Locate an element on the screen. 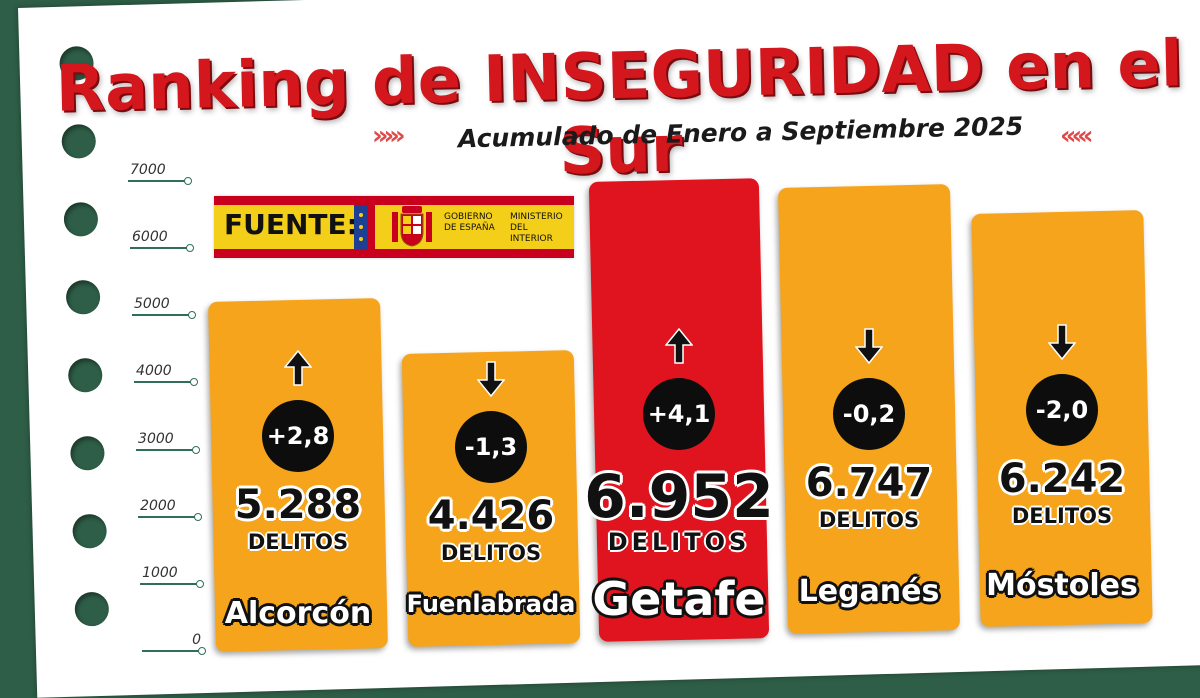 Image resolution: width=1200 pixels, height=698 pixels. value-label: 6.242 is located at coordinates (1062, 479).